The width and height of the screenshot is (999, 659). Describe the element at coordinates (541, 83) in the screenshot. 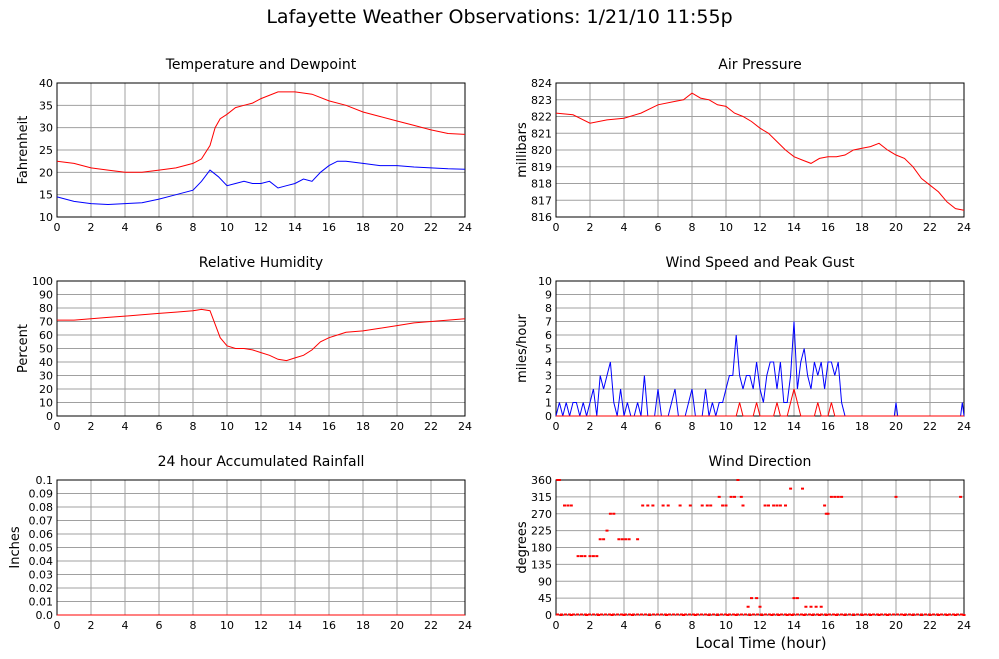

I see `y-tick-label: 824` at that location.